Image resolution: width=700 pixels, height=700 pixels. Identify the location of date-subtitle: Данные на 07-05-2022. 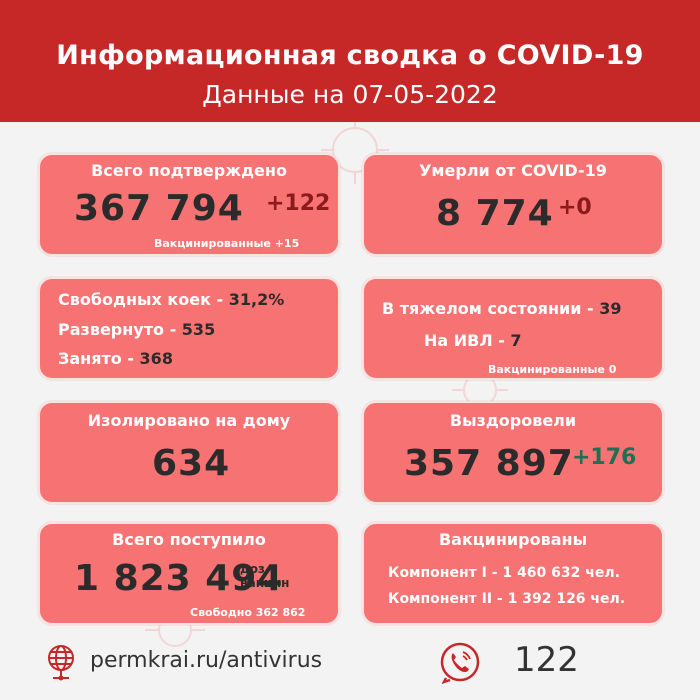
(350, 94).